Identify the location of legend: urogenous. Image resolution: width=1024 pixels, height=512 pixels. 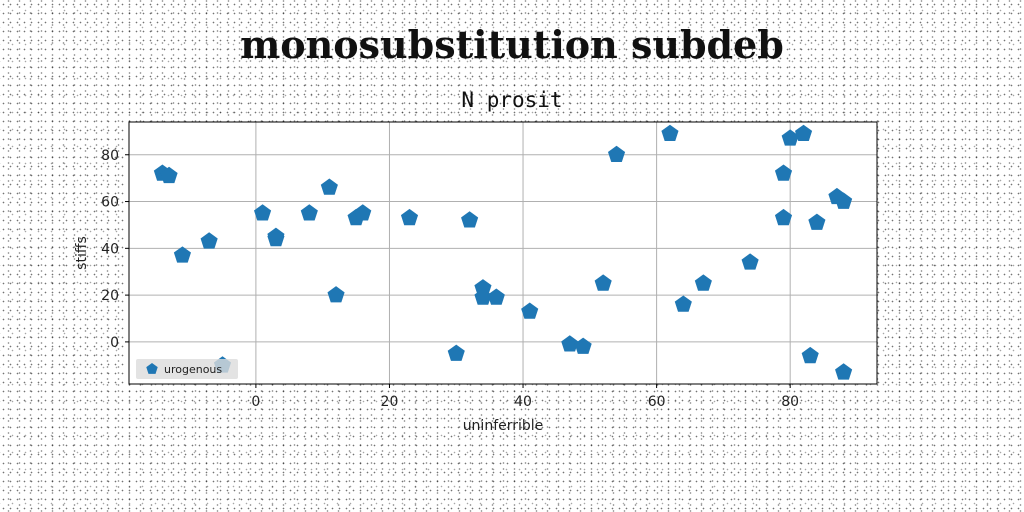
(187, 369).